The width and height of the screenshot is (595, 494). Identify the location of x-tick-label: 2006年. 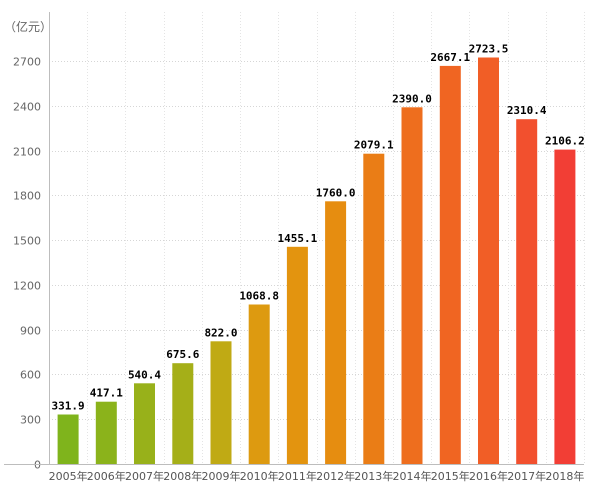
(106, 476).